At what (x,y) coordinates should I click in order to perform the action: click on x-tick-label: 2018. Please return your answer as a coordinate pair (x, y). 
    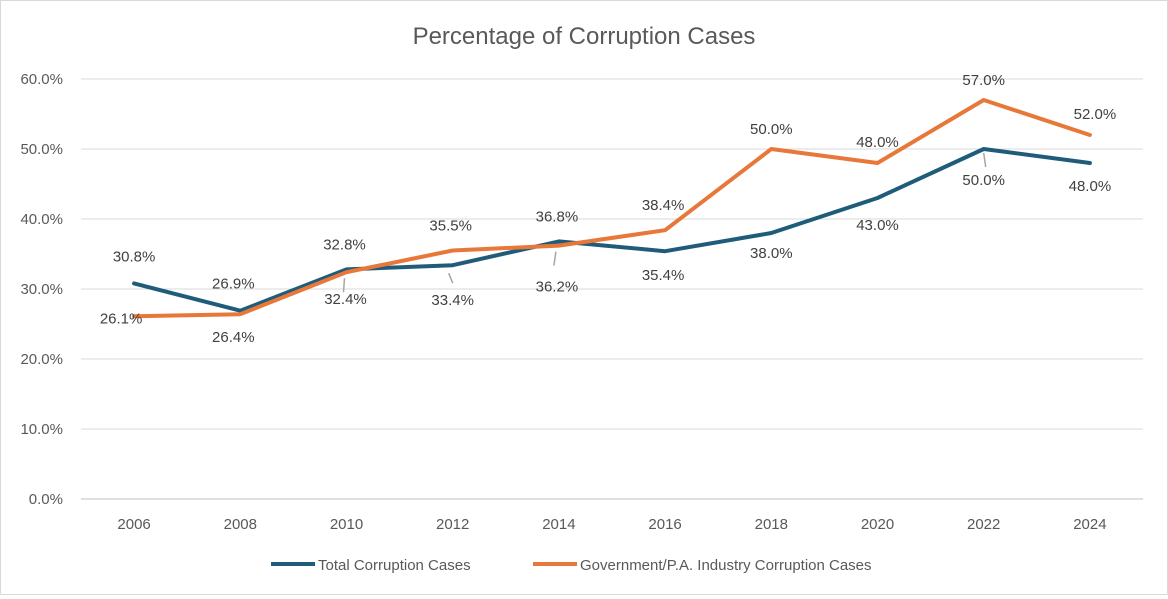
    Looking at the image, I should click on (771, 524).